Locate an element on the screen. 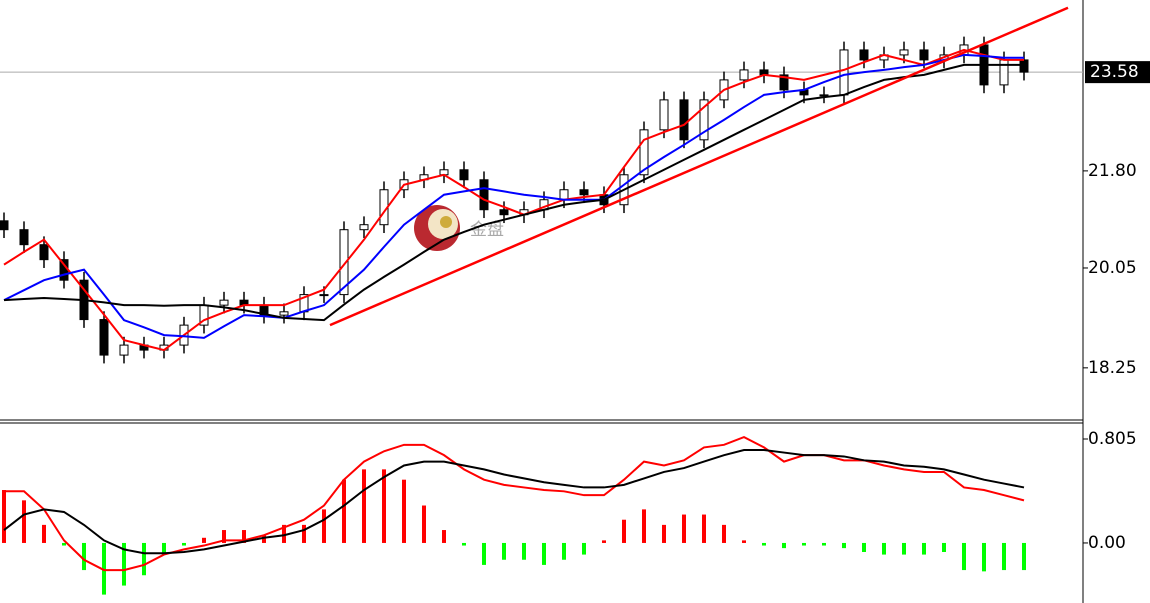  watermark-text: 金盘 is located at coordinates (487, 230).